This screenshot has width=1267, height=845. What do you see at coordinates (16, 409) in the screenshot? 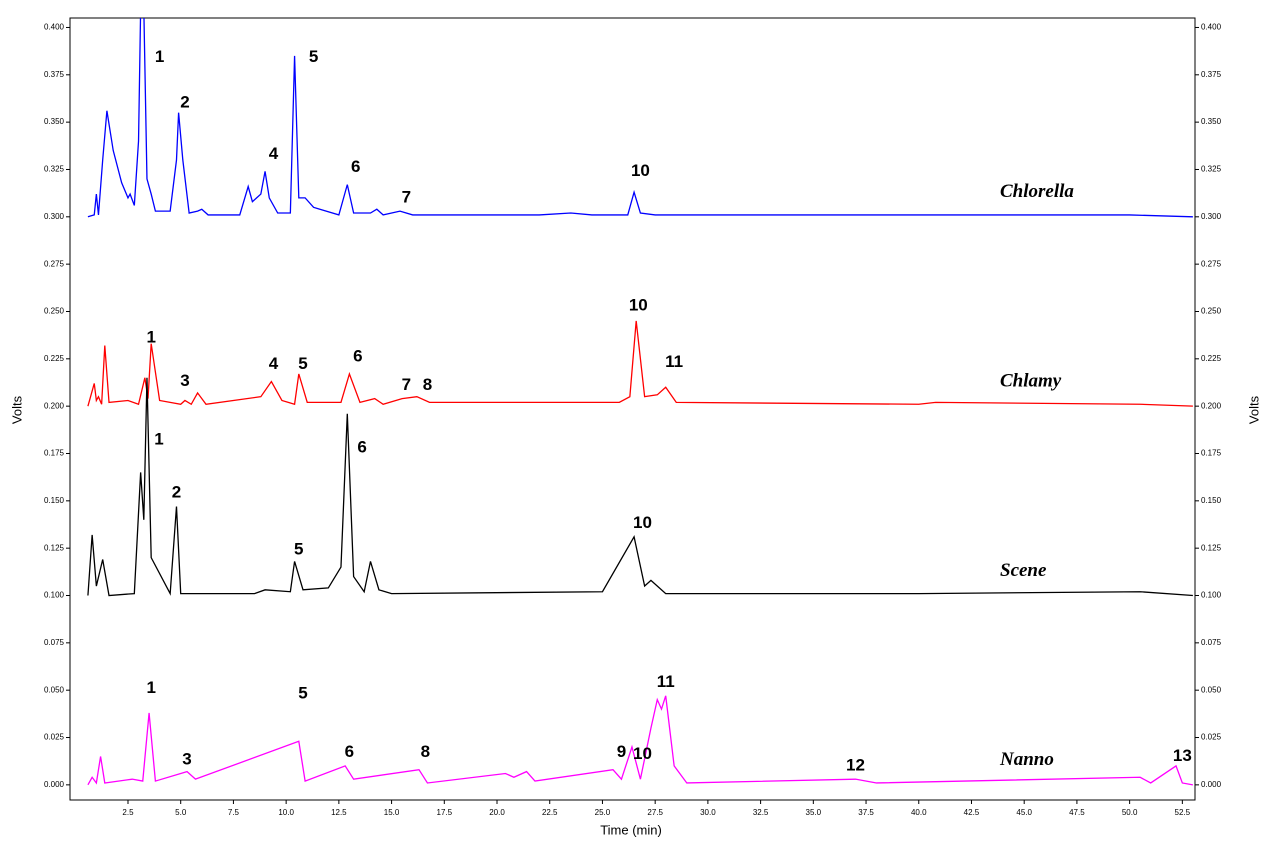
I see `y-axis-title: Volts` at bounding box center [16, 409].